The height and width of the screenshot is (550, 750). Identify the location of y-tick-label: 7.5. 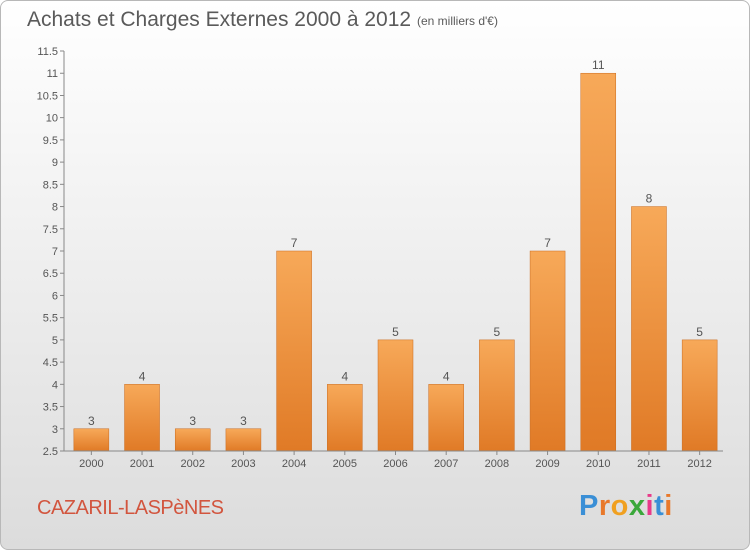
(50, 230).